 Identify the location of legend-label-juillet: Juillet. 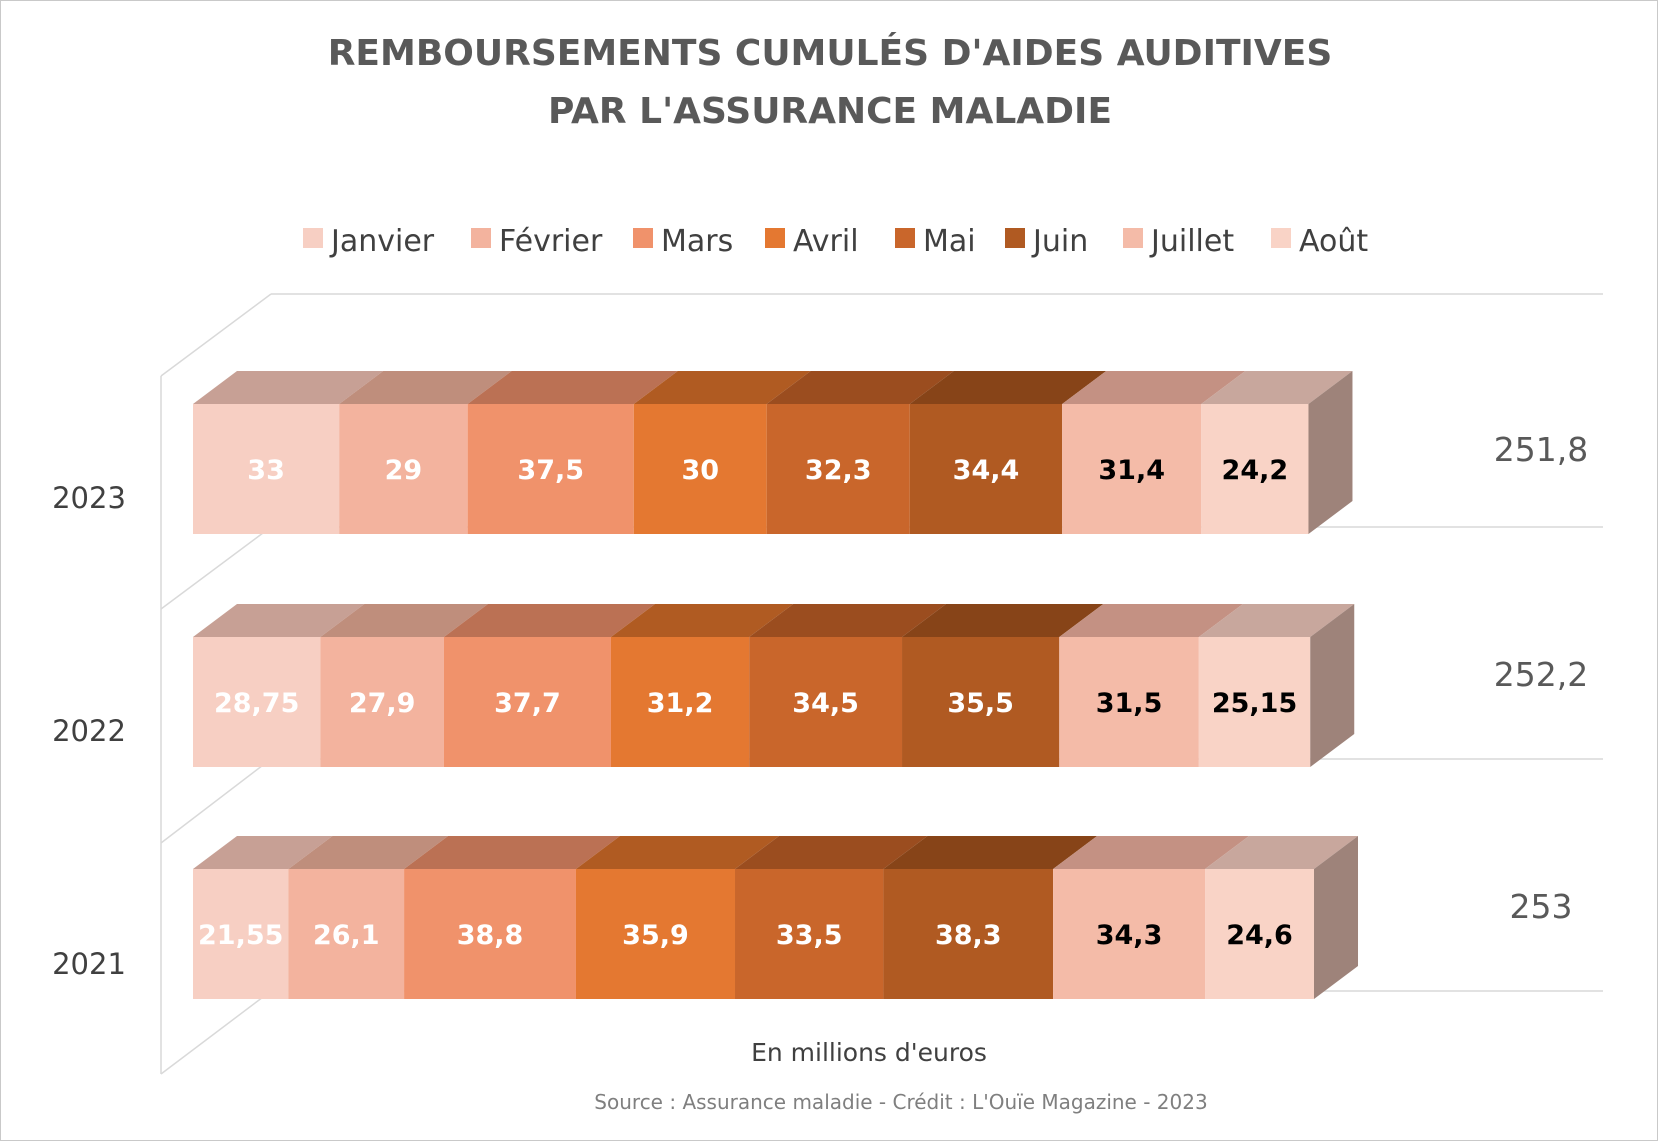
(1191, 241).